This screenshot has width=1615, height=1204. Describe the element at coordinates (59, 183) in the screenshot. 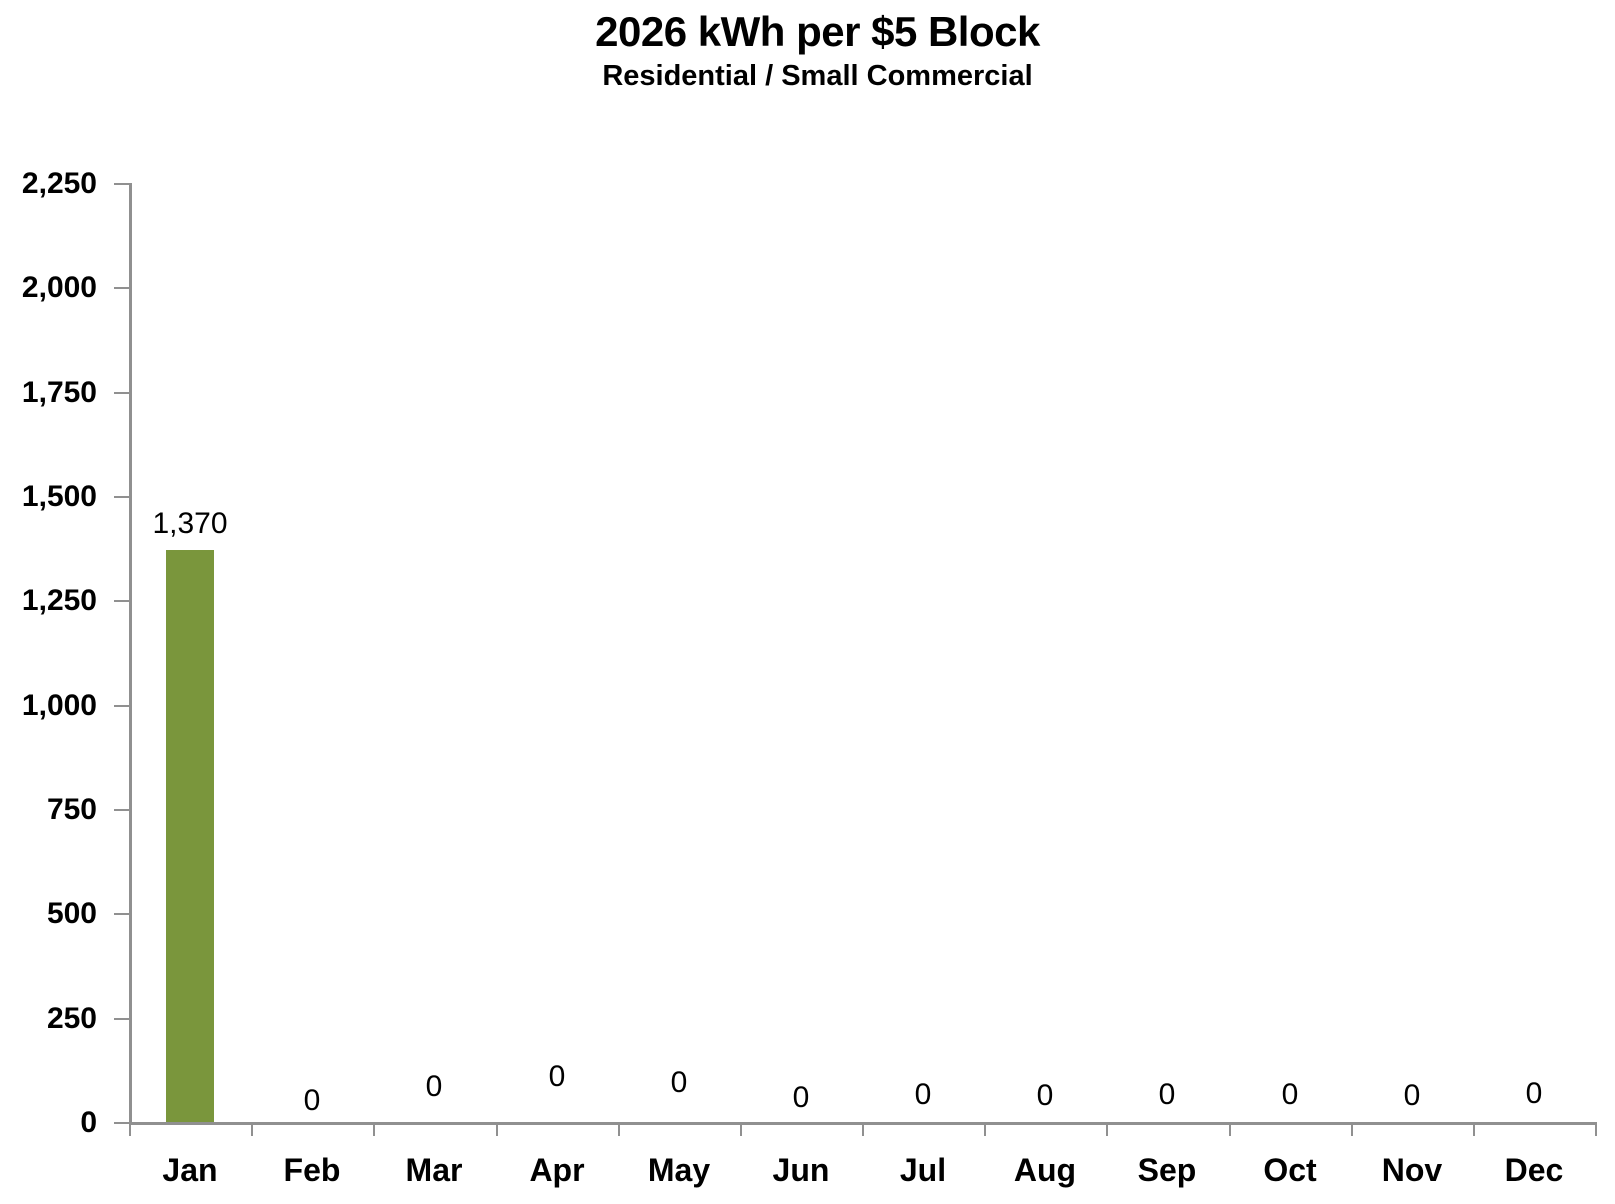

I see `y-tick-label: 2,250` at that location.